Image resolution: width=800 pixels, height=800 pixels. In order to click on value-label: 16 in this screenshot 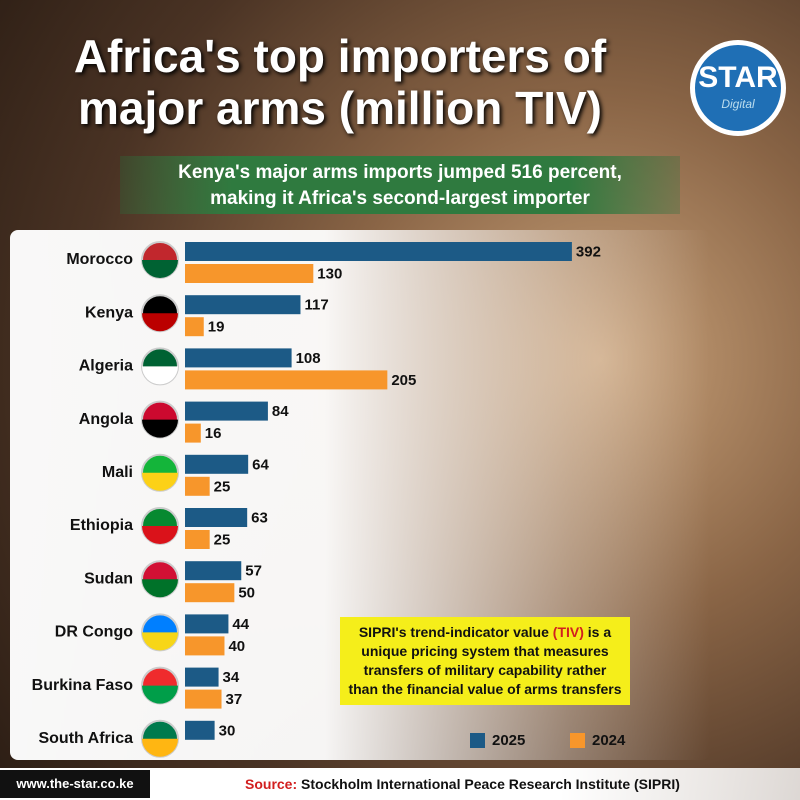, I will do `click(213, 433)`.